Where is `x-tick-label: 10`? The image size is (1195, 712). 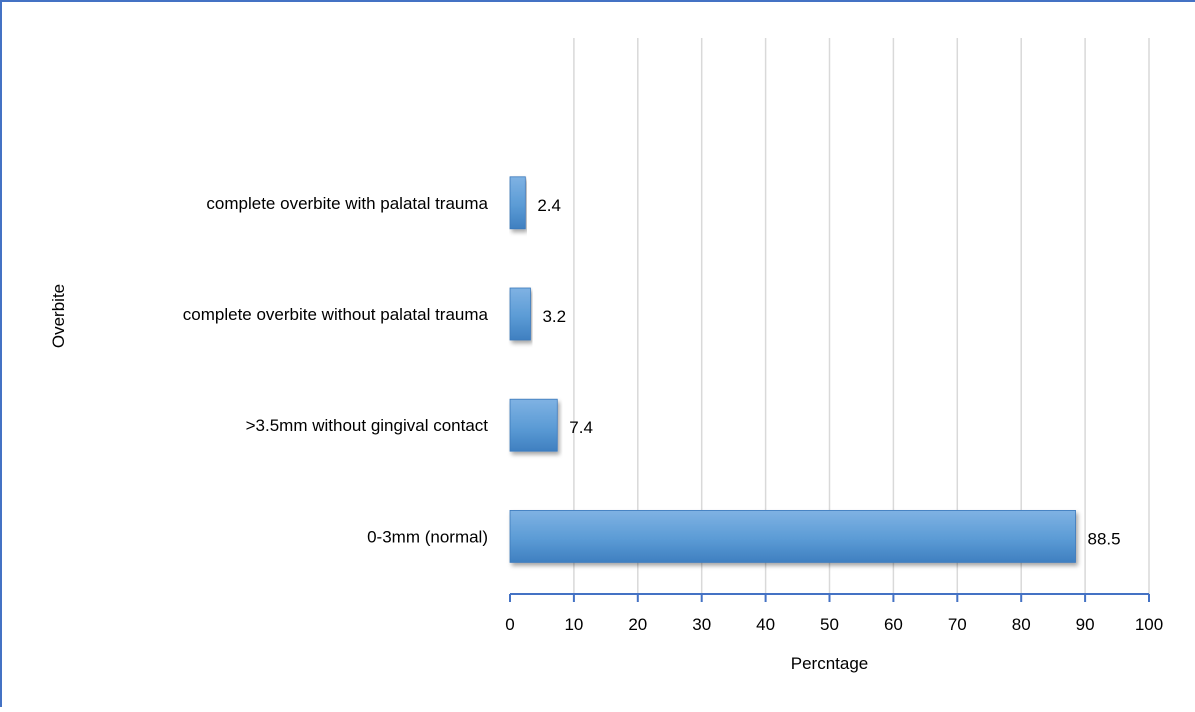
x-tick-label: 10 is located at coordinates (573, 624).